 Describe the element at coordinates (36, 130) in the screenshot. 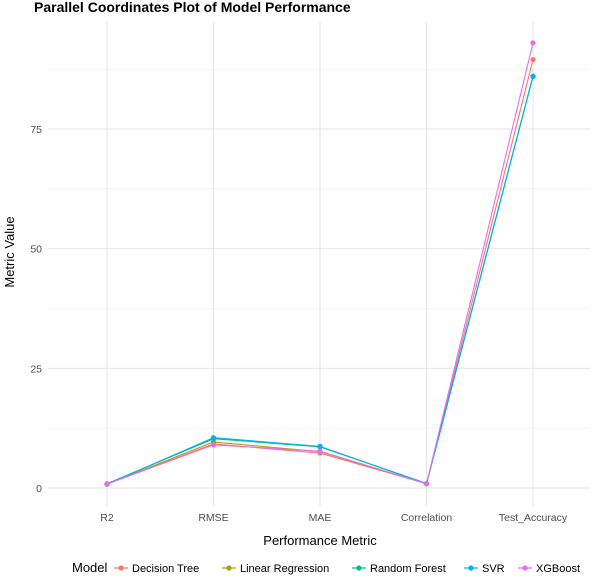

I see `y-tick-label: 75` at that location.